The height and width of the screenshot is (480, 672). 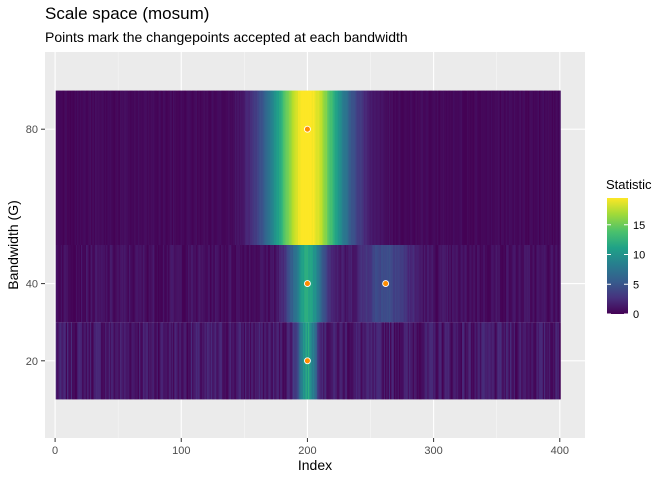 I want to click on y-tick-label: 20, so click(x=32, y=362).